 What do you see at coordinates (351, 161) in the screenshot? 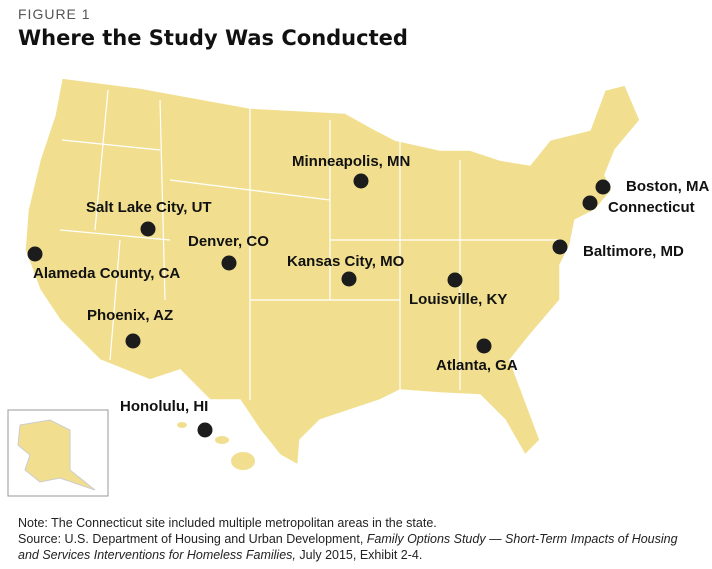
I see `site-label: Minneapolis, MN` at bounding box center [351, 161].